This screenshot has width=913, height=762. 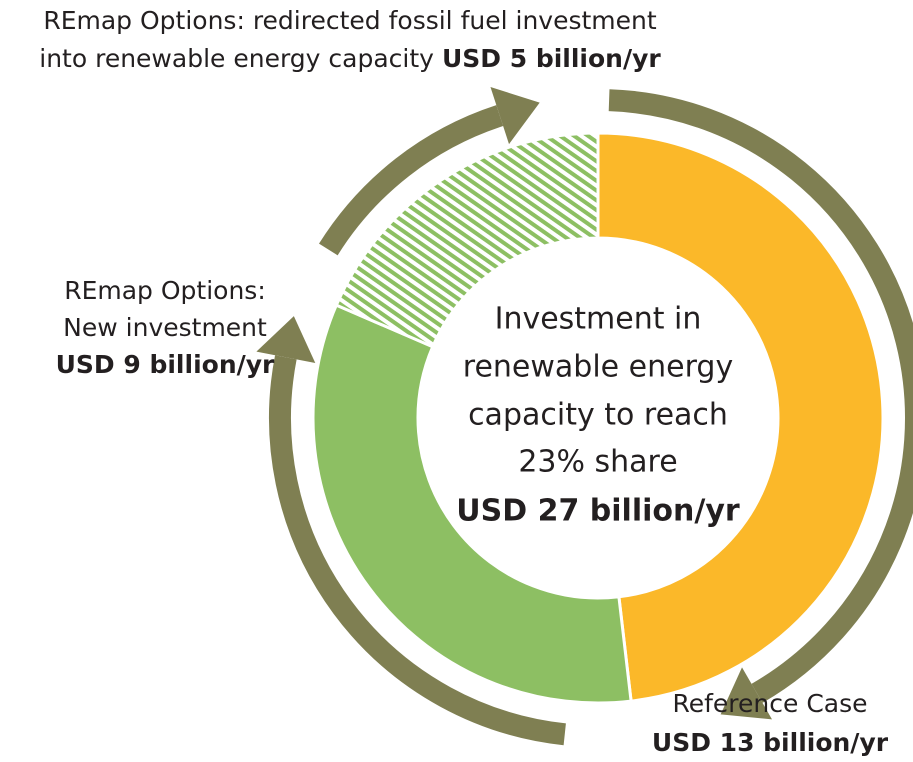 I want to click on center-text: Investment in, so click(x=598, y=319).